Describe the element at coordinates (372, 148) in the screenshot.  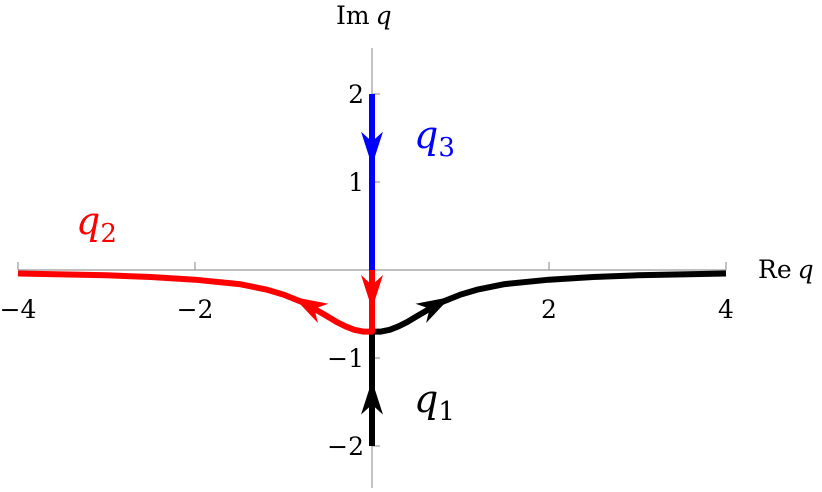
I see `series-q3-arrow` at that location.